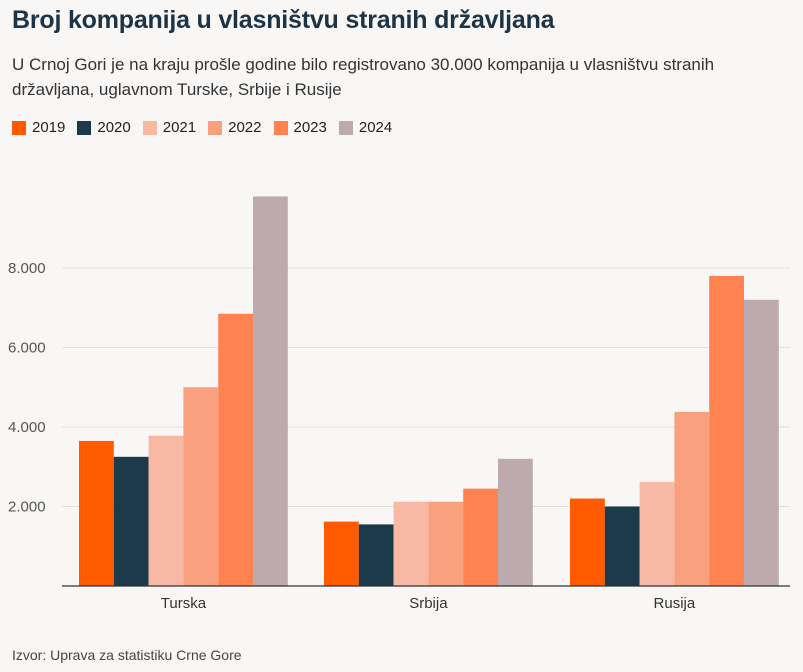 The width and height of the screenshot is (803, 672). I want to click on y-tick-label: 8.000, so click(27, 268).